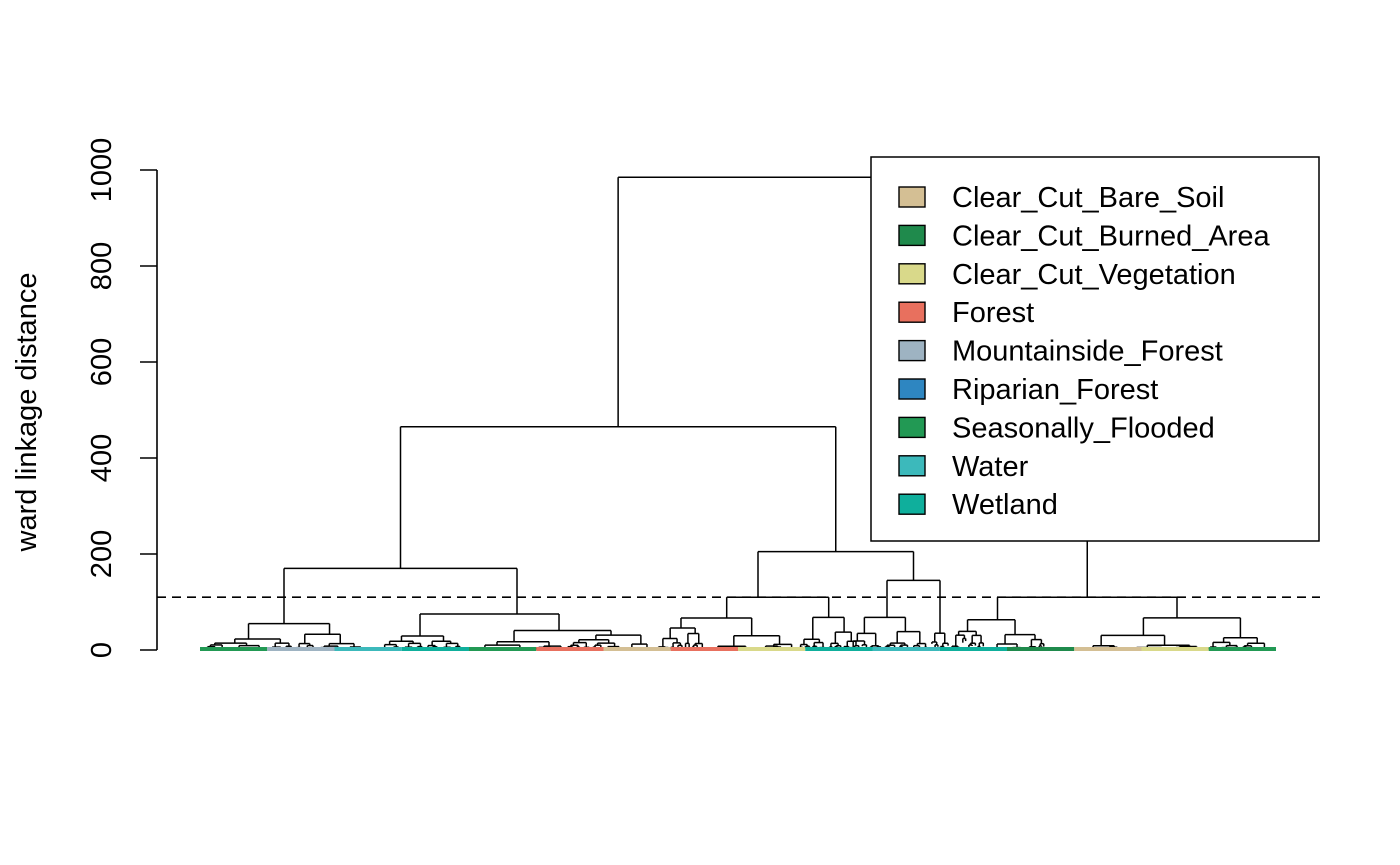 This screenshot has width=1400, height=865. I want to click on legend-label: Clear_Cut_Vegetation, so click(1094, 275).